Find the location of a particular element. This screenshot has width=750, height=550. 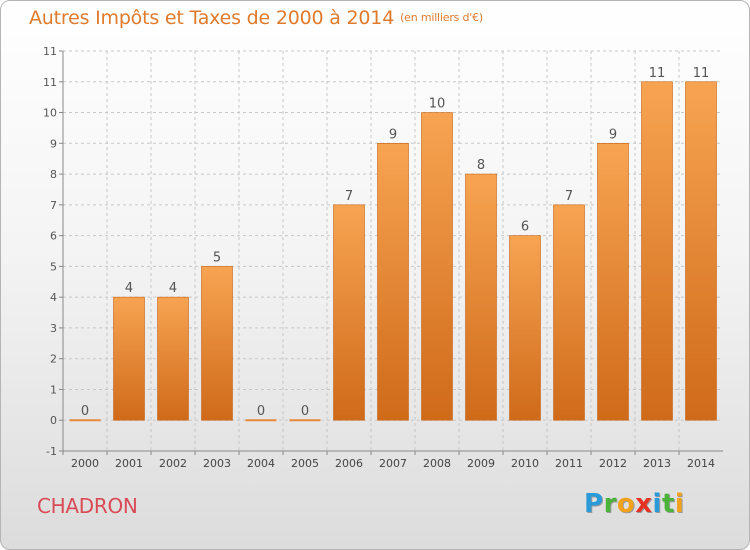

data-label-2011: 7 is located at coordinates (569, 196).